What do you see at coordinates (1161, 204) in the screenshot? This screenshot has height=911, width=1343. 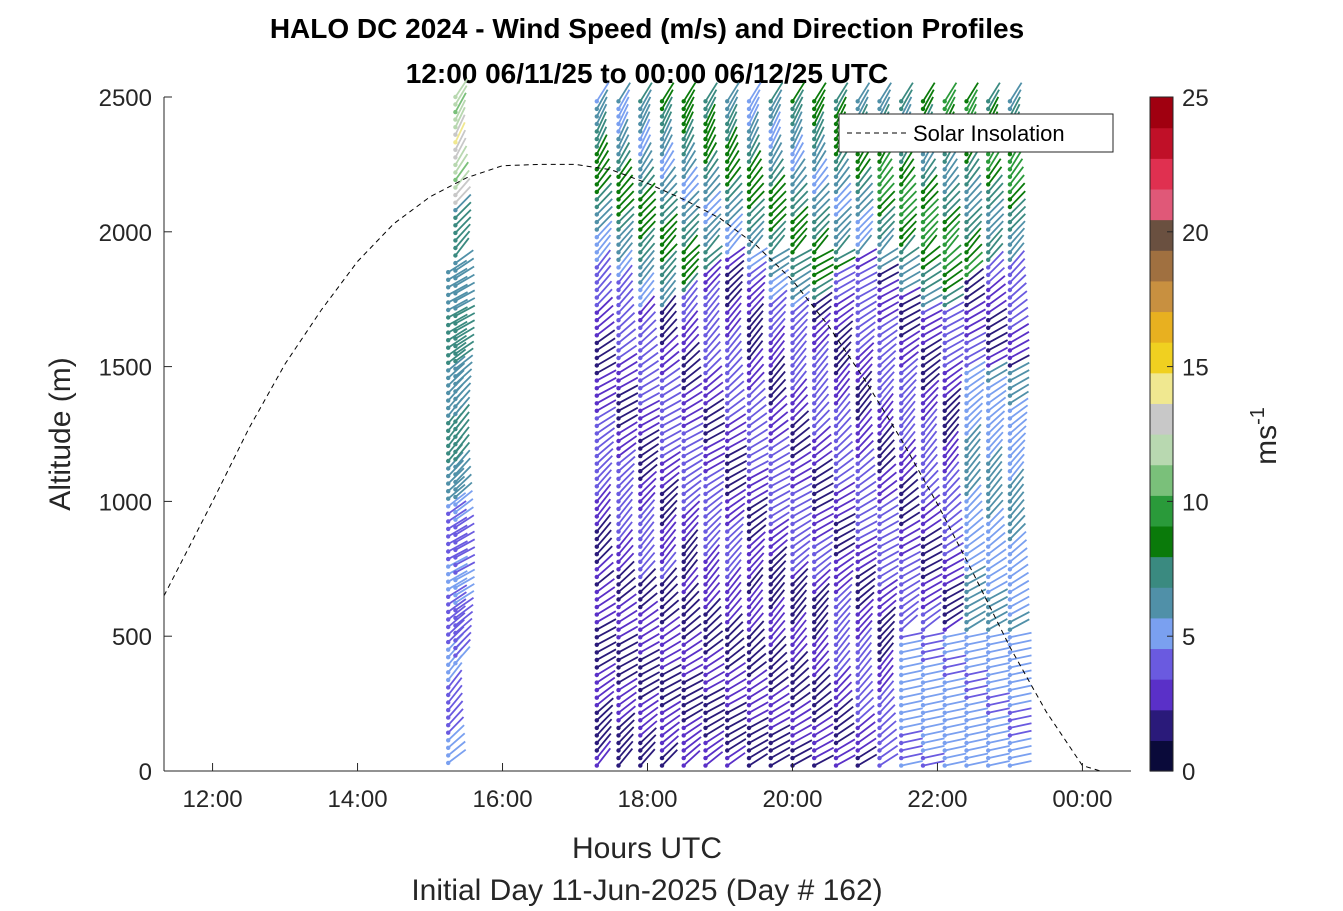 I see `colorbar-segment` at bounding box center [1161, 204].